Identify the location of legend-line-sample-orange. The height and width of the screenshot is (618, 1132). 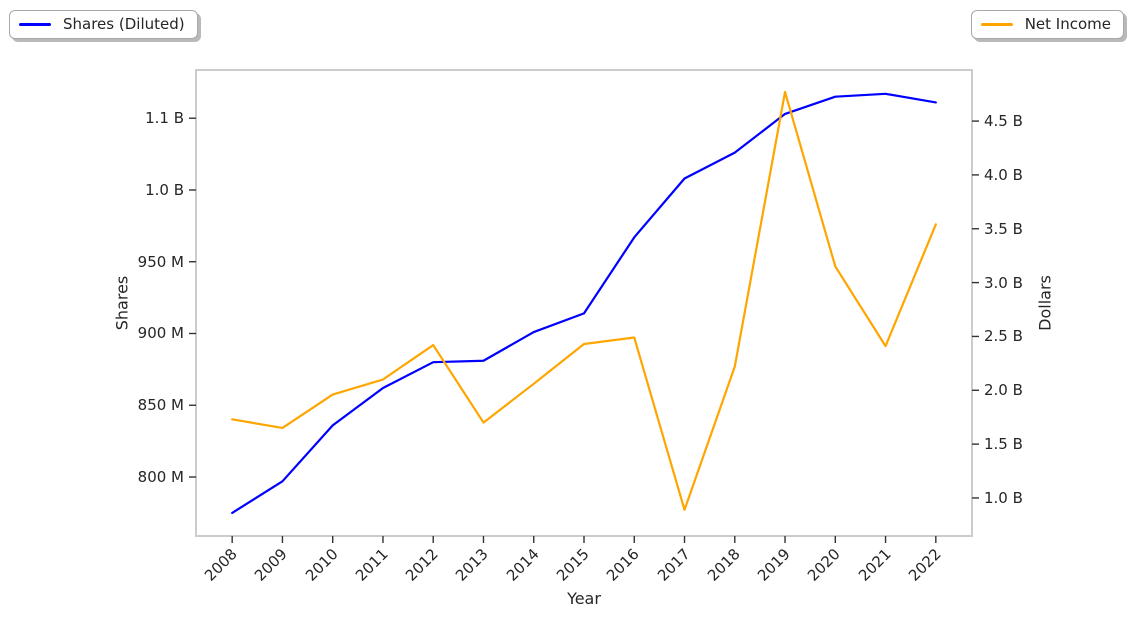
(996, 24).